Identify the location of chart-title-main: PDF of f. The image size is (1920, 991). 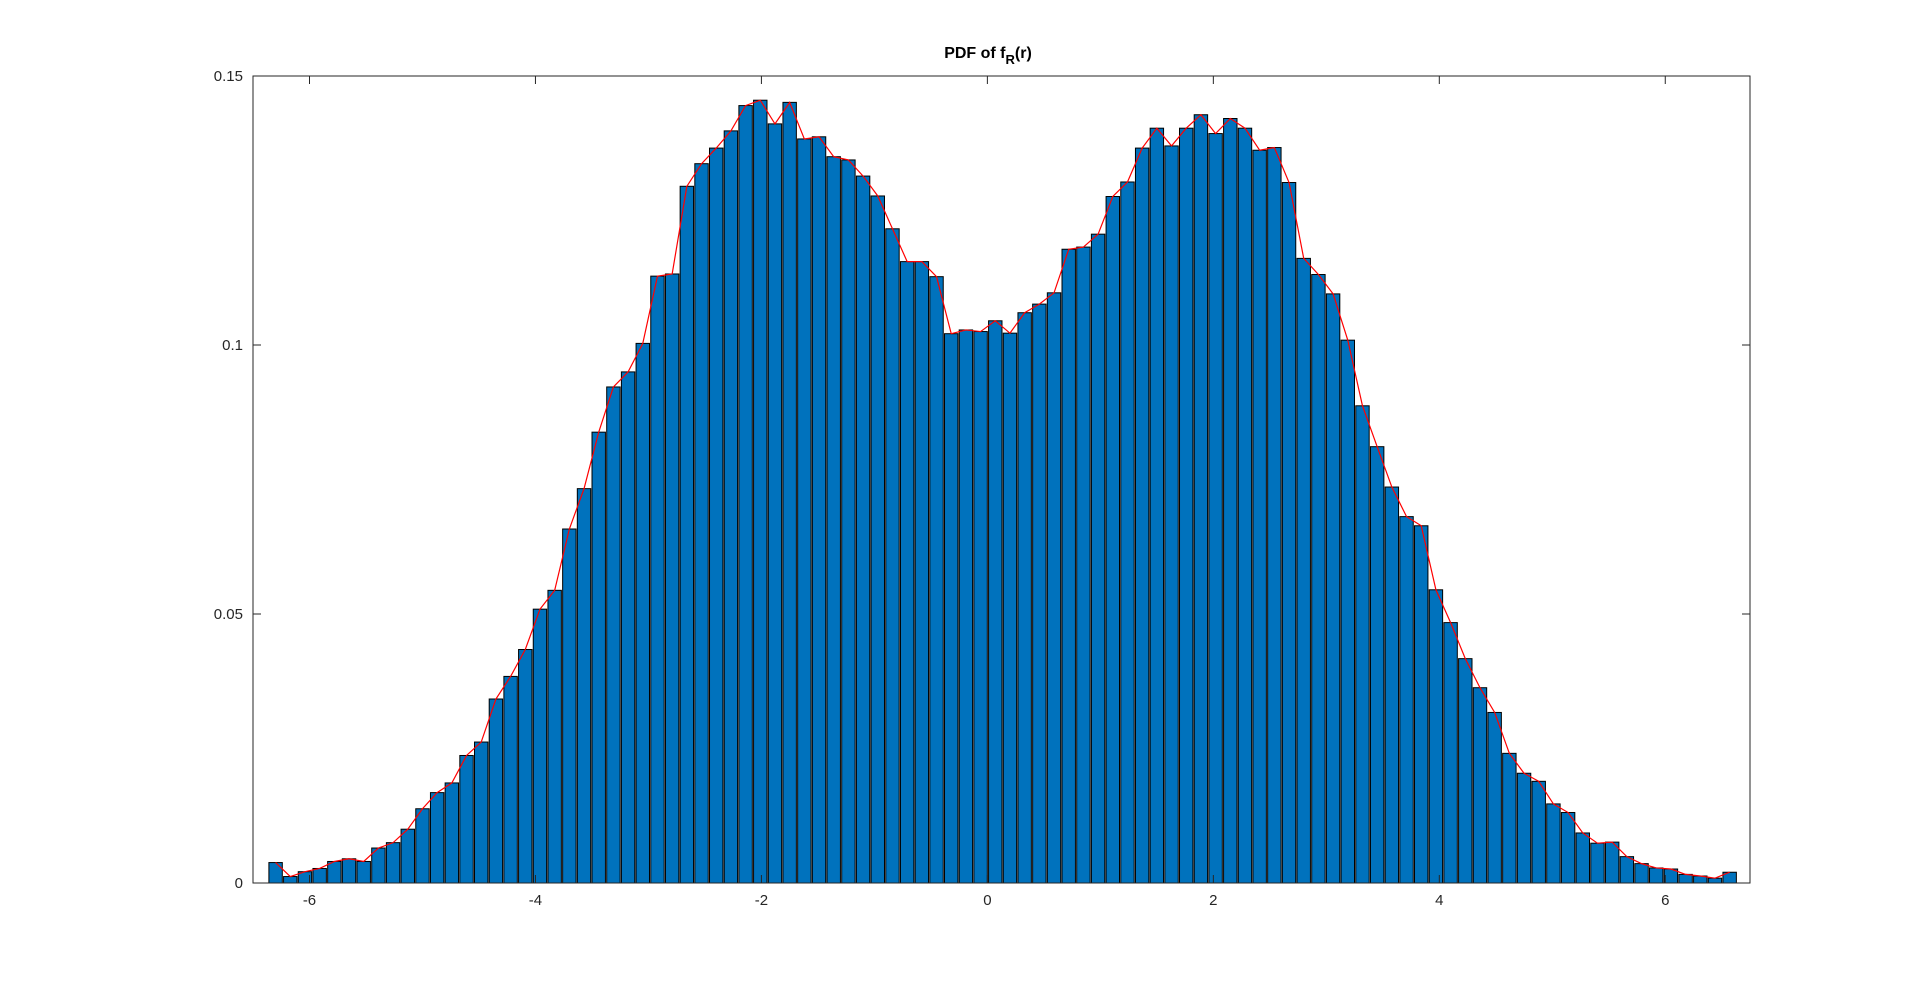
(975, 53).